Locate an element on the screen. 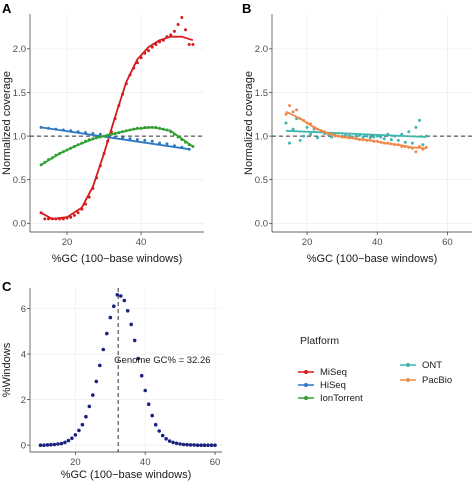 Image resolution: width=474 pixels, height=481 pixels. panel-a-y-ticklabels: 0.0 0.5 1.0 1.5 2.0 is located at coordinates (19, 136).